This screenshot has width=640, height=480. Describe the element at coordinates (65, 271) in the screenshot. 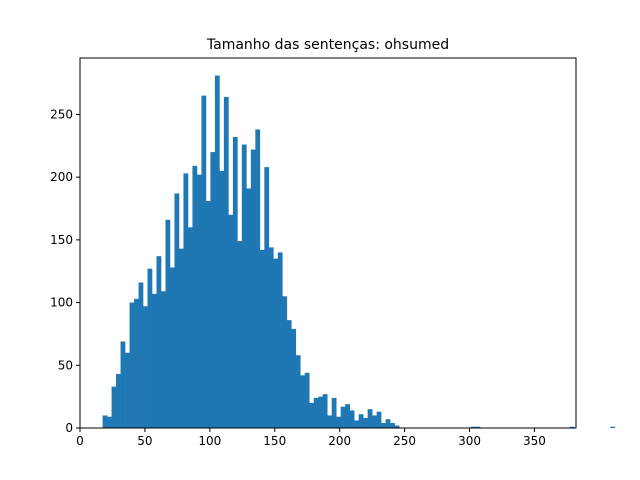

I see `y-axis-ticks: 0 50 100 150 200 250` at that location.